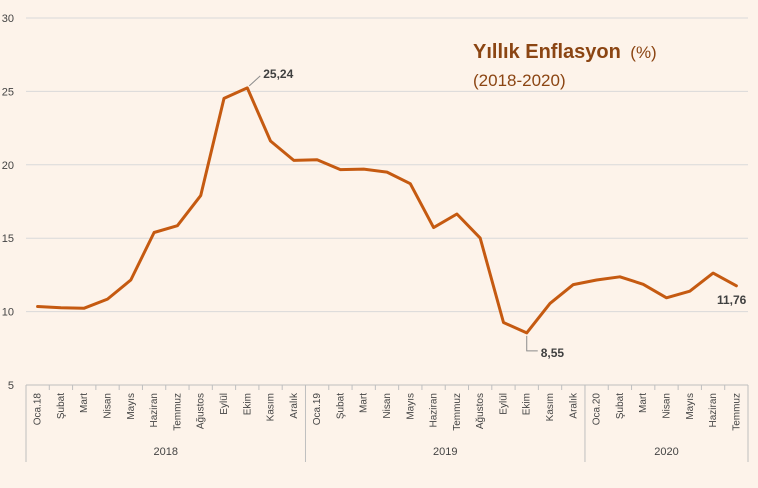 The width and height of the screenshot is (758, 488). What do you see at coordinates (8, 202) in the screenshot?
I see `y-axis-ticks: 5 10 15 20 25 30` at bounding box center [8, 202].